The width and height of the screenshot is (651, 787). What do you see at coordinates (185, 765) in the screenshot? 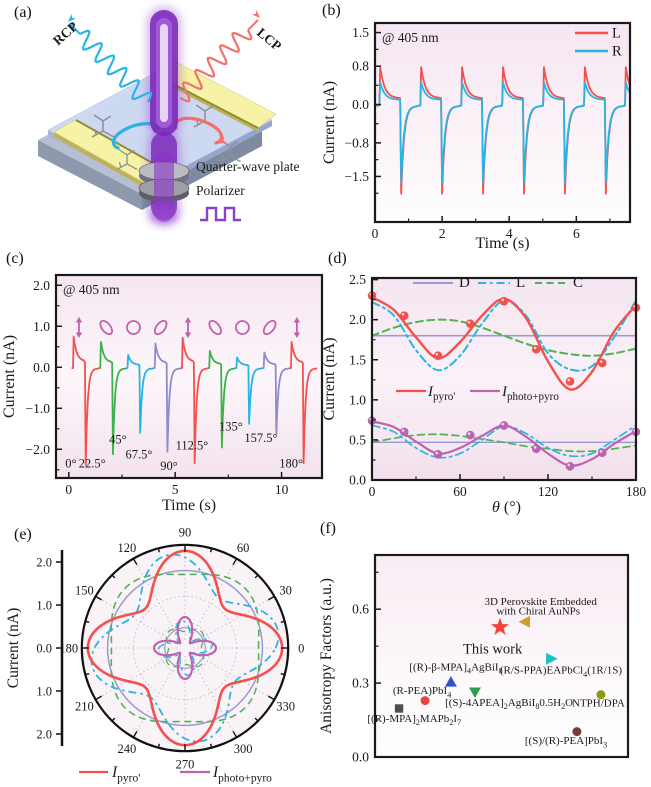
I see `e-angle-label: 270` at bounding box center [185, 765].